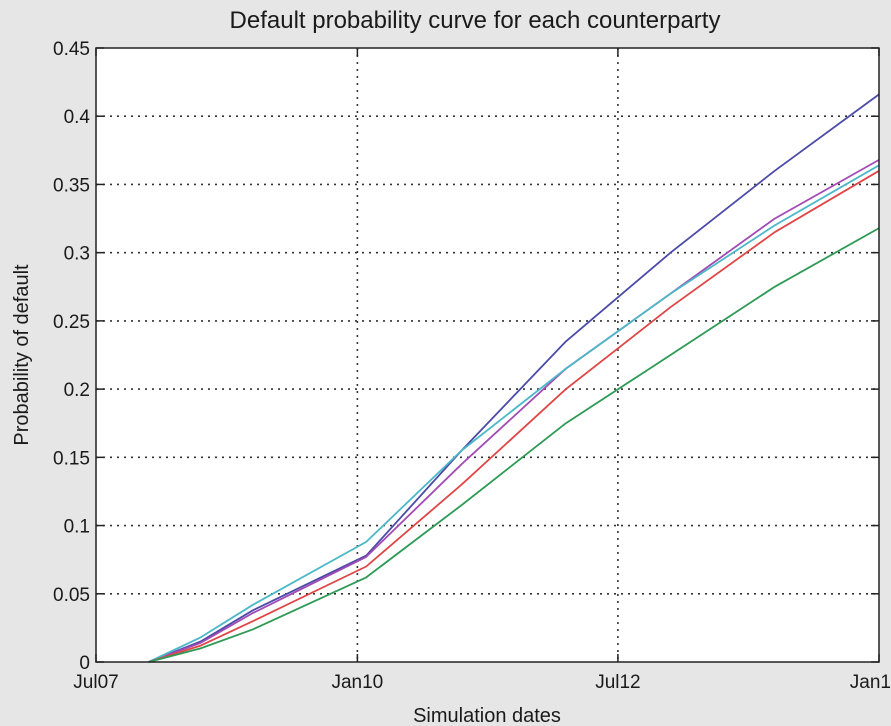 The width and height of the screenshot is (891, 726). What do you see at coordinates (71, 458) in the screenshot?
I see `y-tick-label: 0.15` at bounding box center [71, 458].